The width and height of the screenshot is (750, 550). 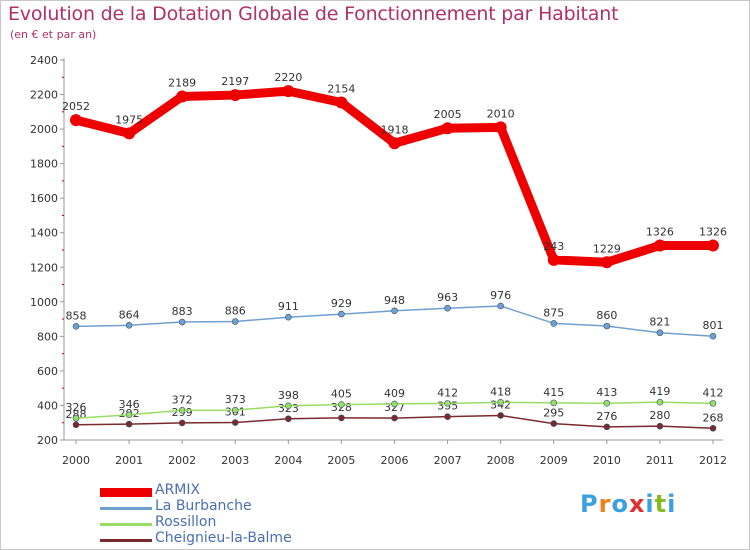 What do you see at coordinates (394, 393) in the screenshot?
I see `data-label-rossillon: 409` at bounding box center [394, 393].